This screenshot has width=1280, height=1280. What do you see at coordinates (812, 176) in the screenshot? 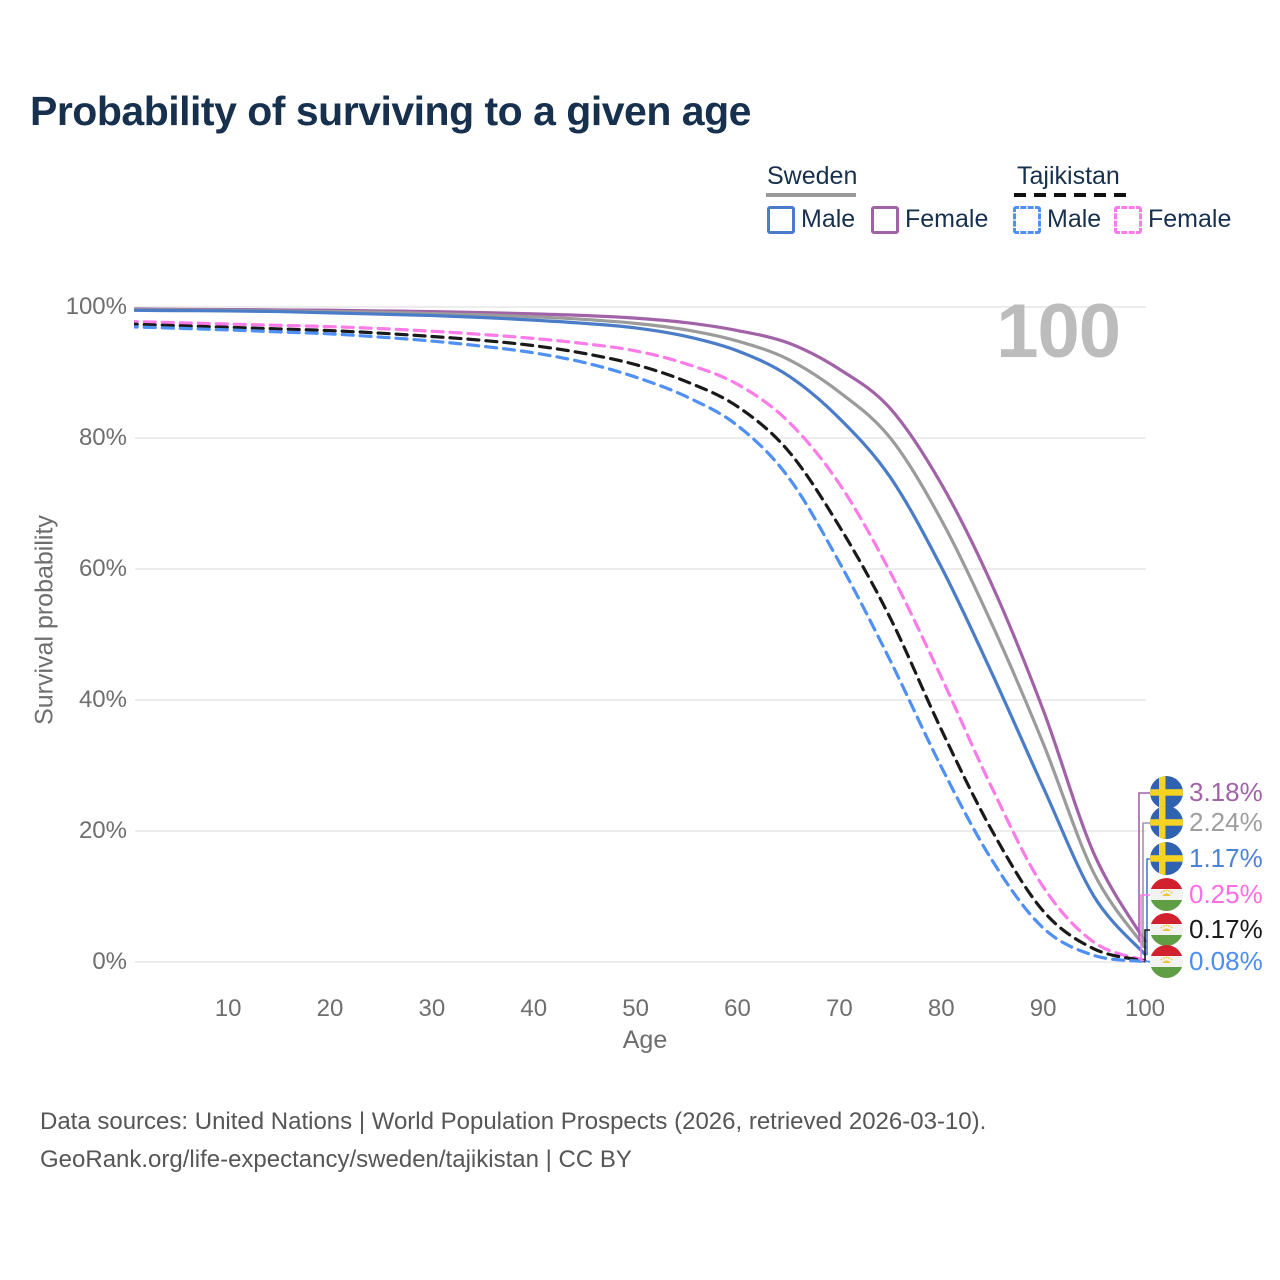
I see `legend-group-sweden: Sweden` at bounding box center [812, 176].